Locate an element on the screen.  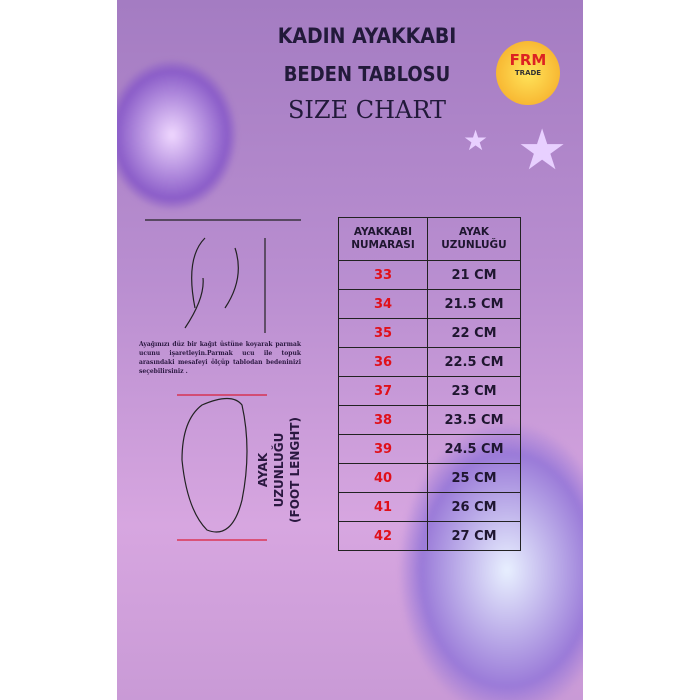
header-shoe-size: AYAKKABI NUMARASI is located at coordinates (383, 239).